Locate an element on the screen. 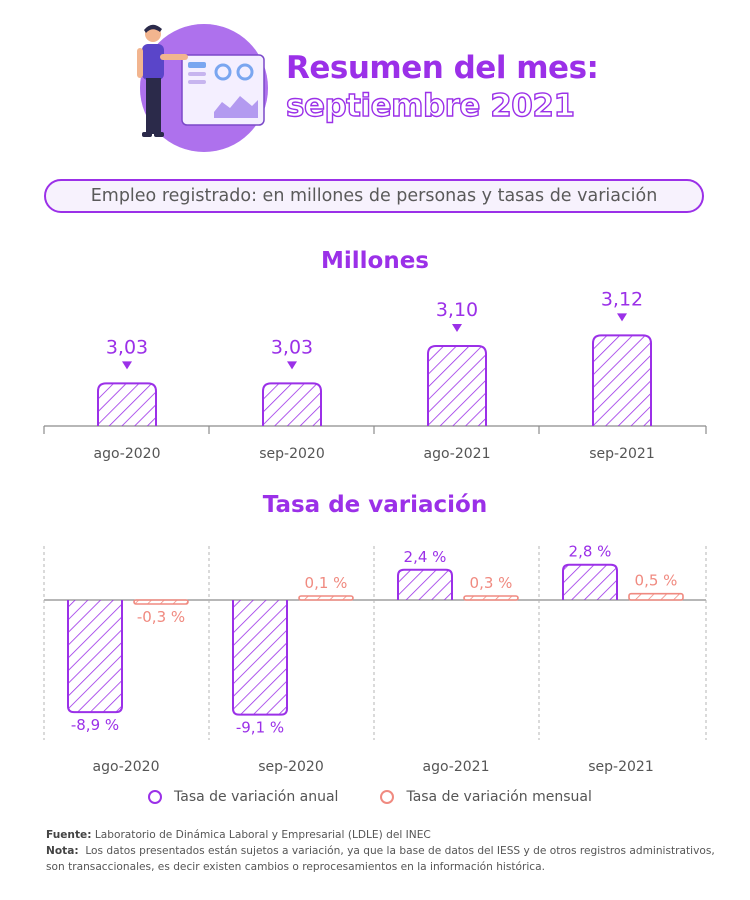 The width and height of the screenshot is (750, 900). data-label-monthly: 0,3 % is located at coordinates (491, 583).